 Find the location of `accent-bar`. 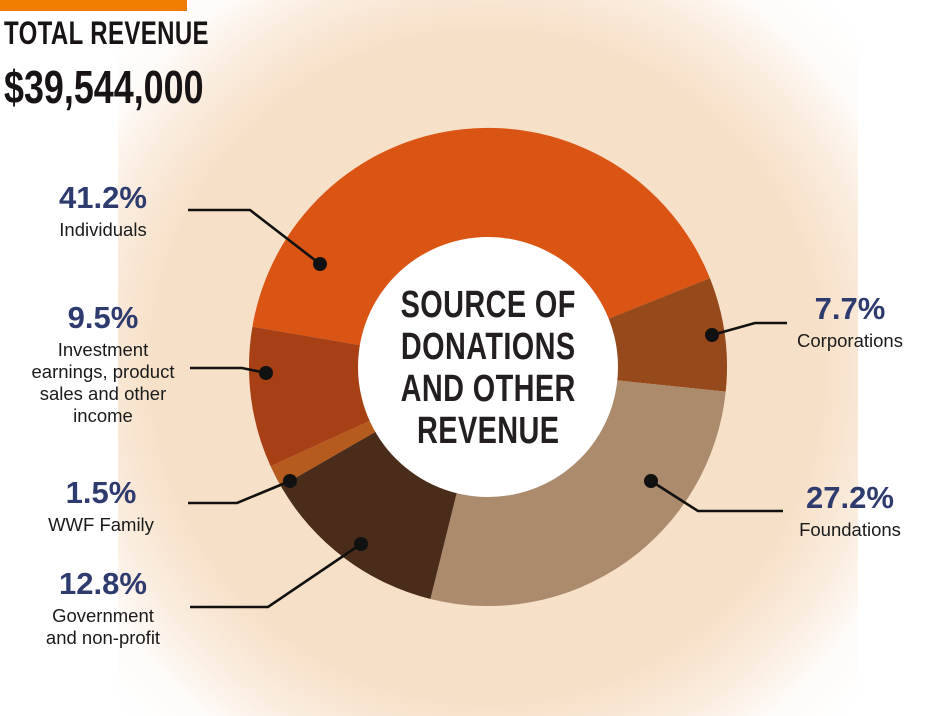

accent-bar is located at coordinates (93, 5).